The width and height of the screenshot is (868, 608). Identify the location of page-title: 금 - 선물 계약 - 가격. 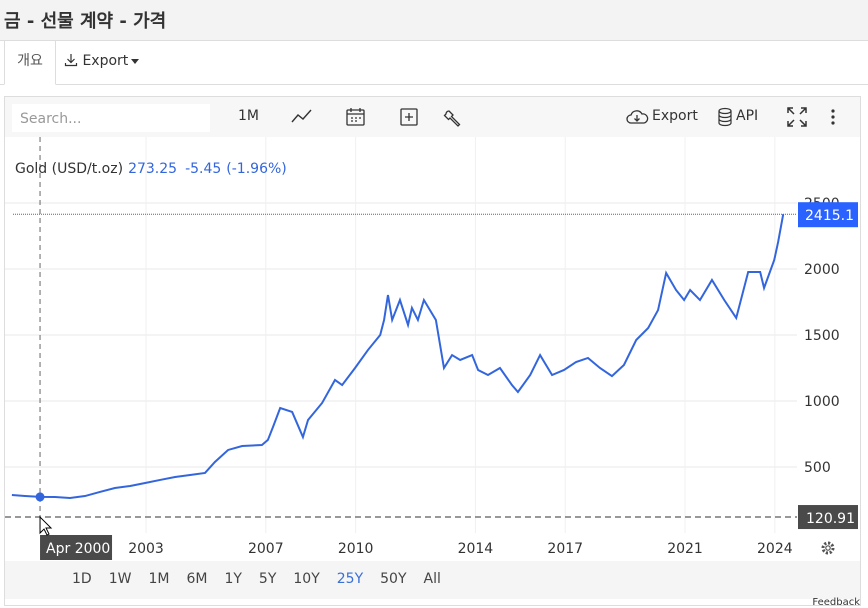
(85, 21).